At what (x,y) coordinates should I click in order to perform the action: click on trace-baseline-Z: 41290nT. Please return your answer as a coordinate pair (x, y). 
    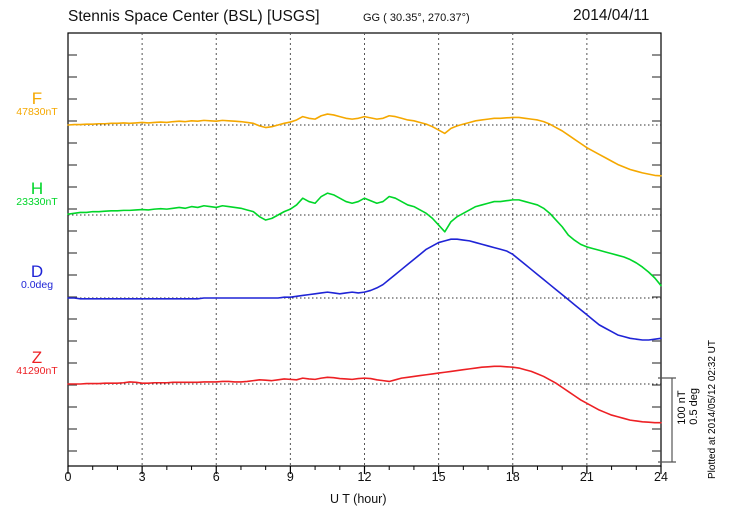
    Looking at the image, I should click on (37, 371).